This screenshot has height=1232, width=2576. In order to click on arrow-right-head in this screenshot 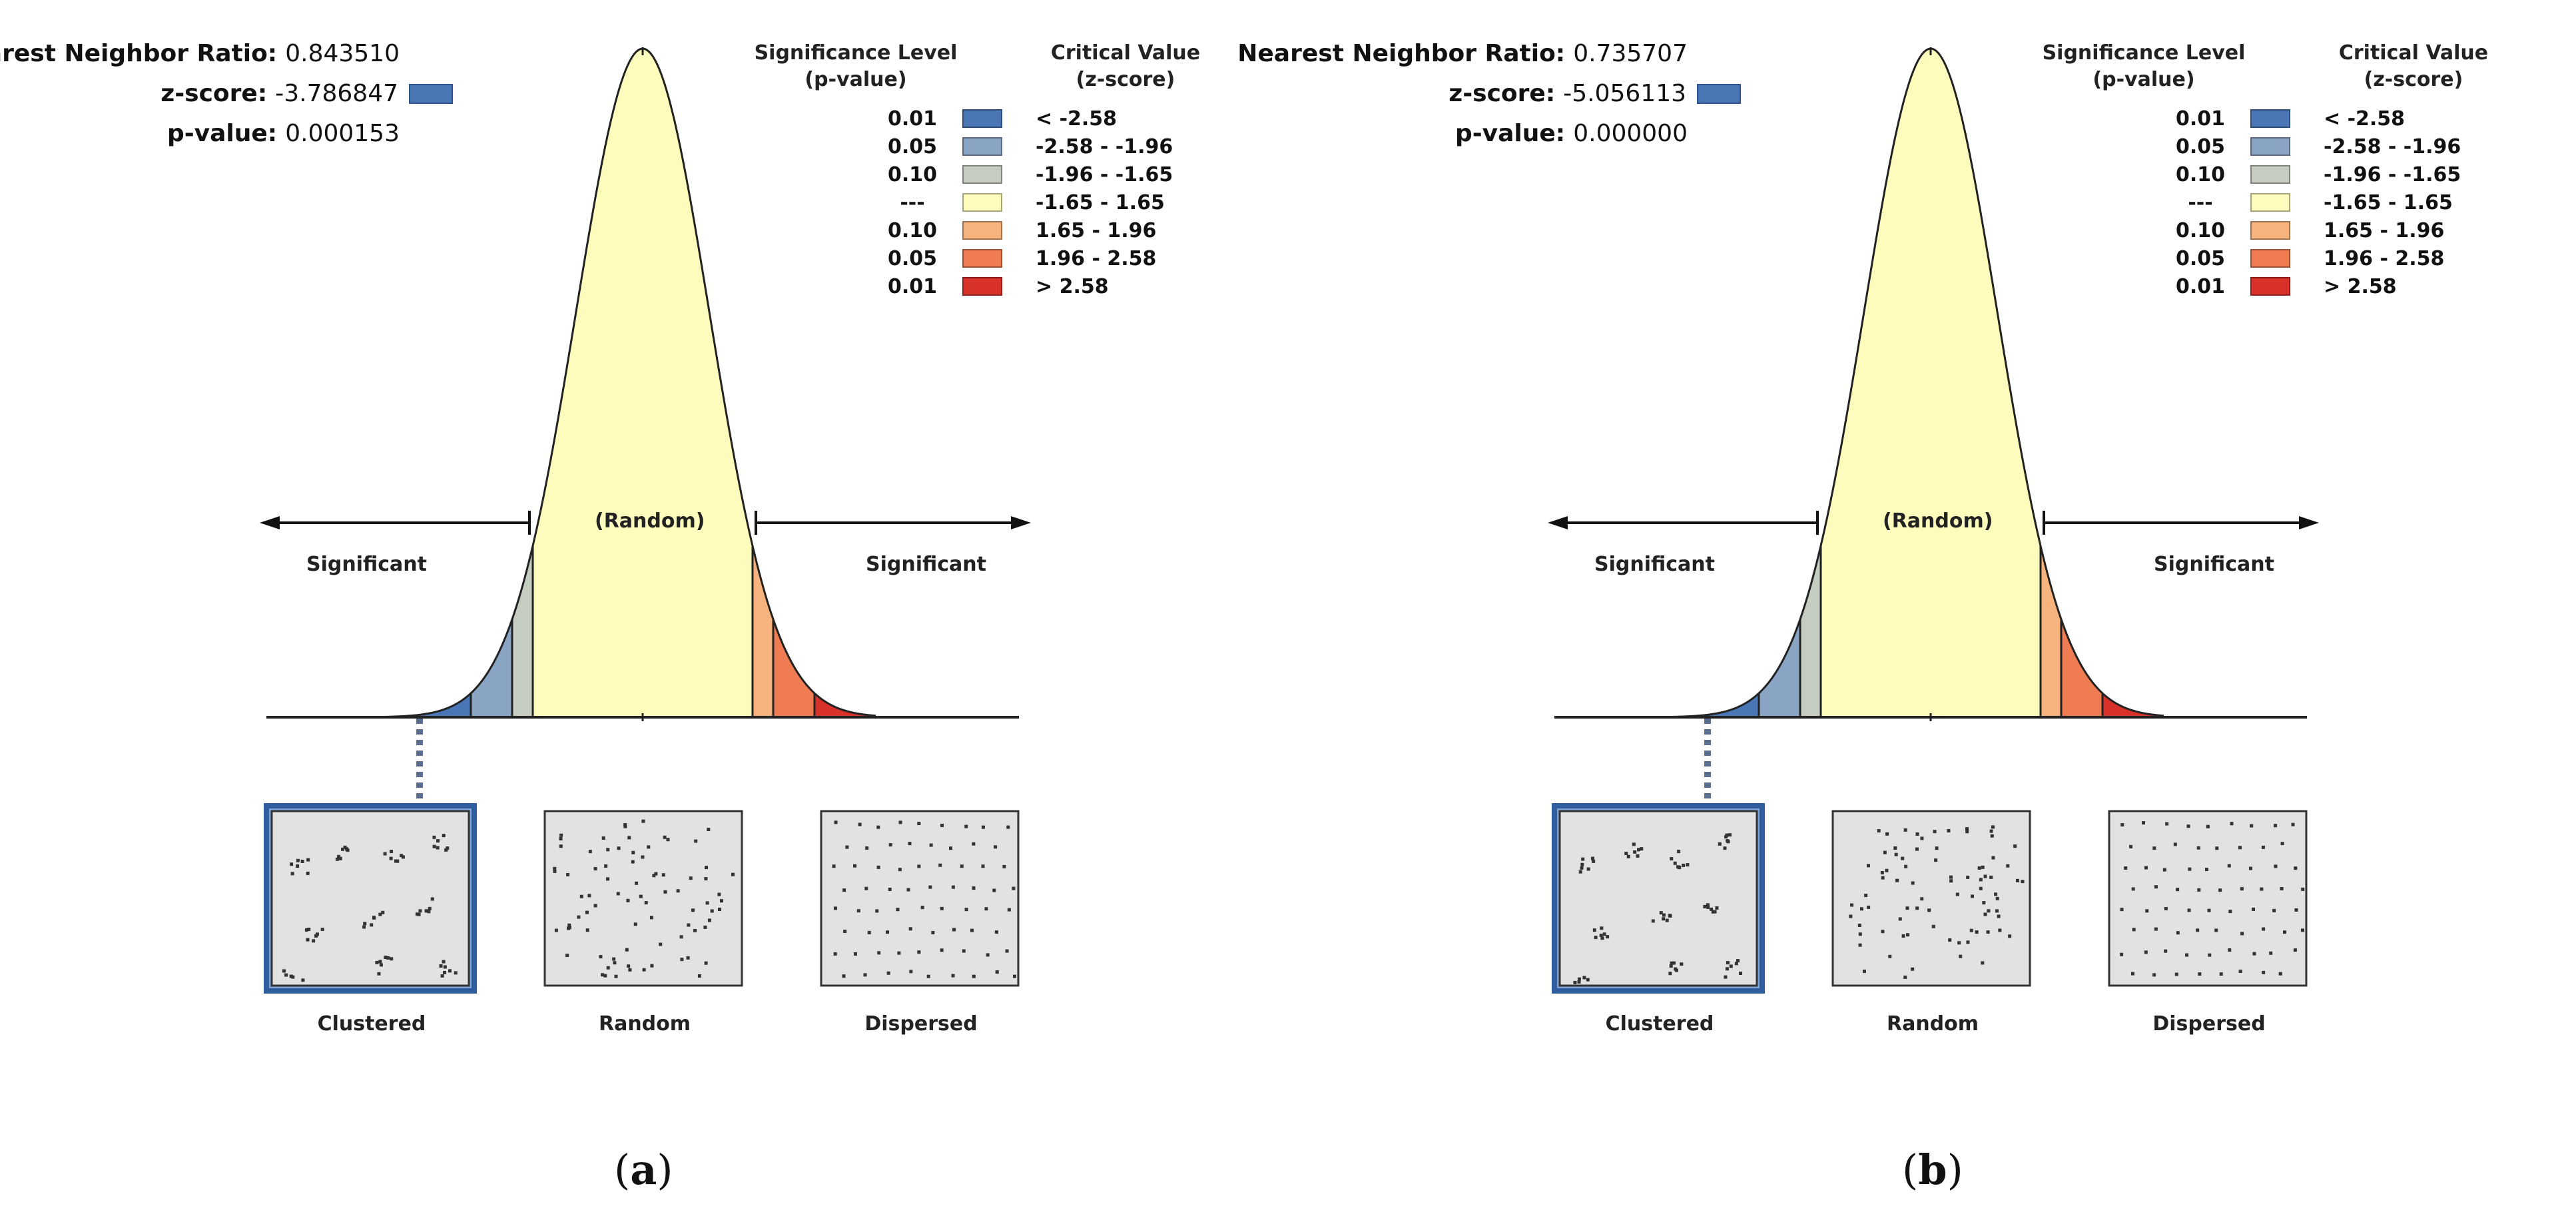, I will do `click(2309, 522)`.